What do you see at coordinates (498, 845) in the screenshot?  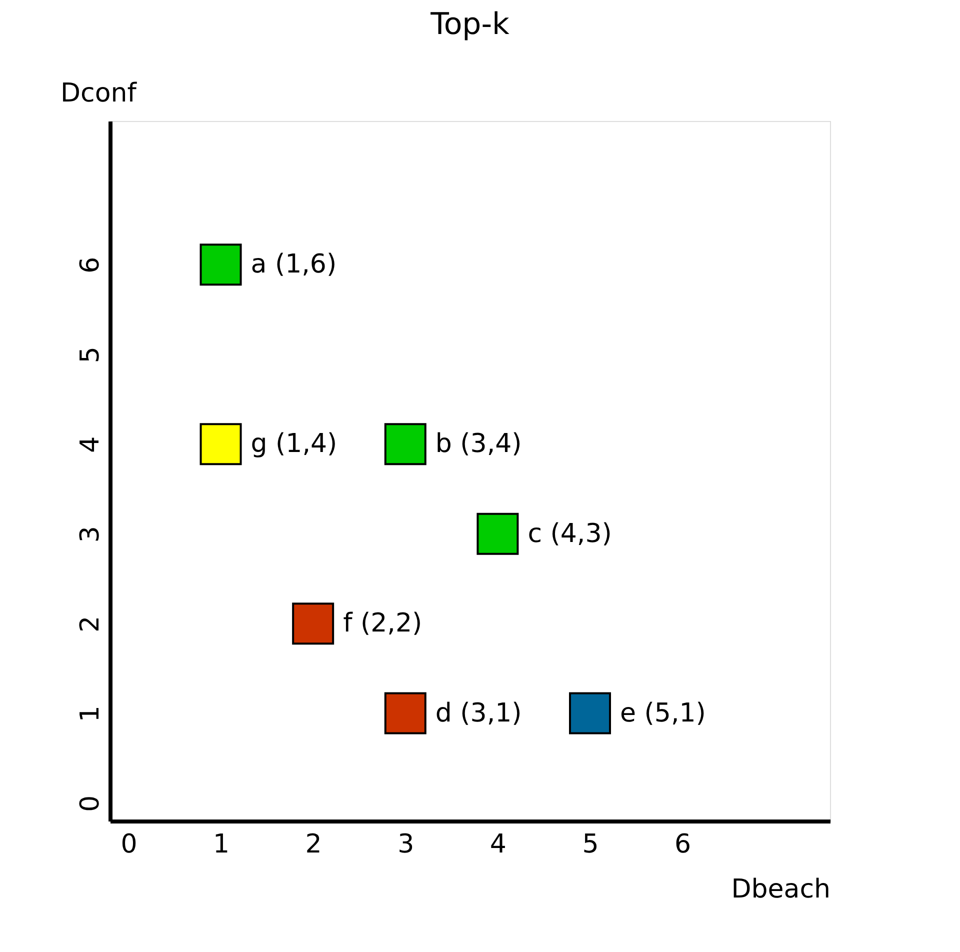 I see `x-tick-label: 4` at bounding box center [498, 845].